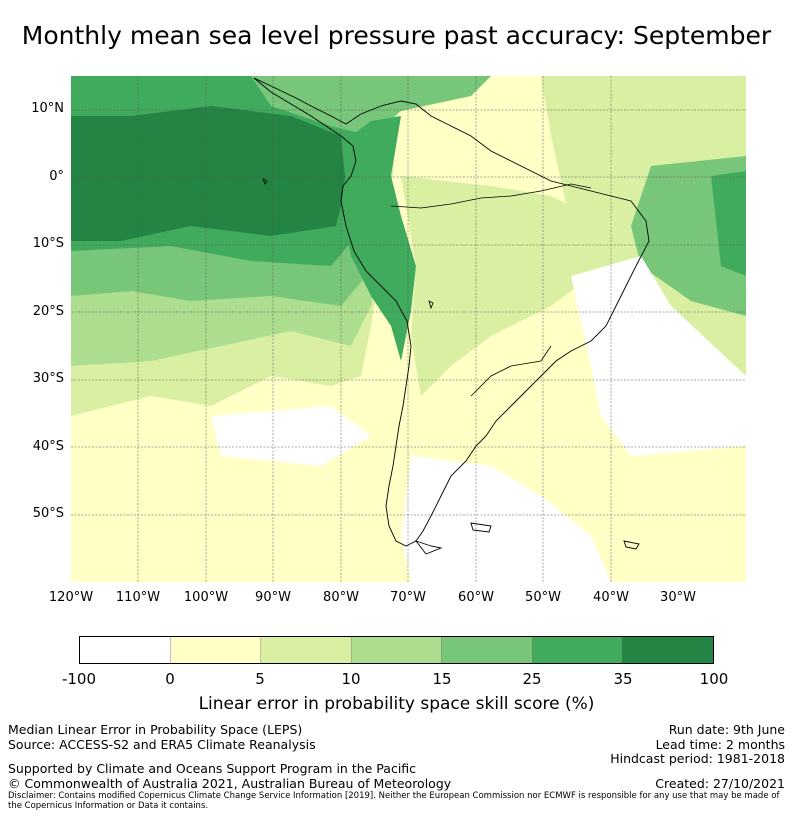  Describe the element at coordinates (48, 243) in the screenshot. I see `lat-tick-label: 10°S` at that location.